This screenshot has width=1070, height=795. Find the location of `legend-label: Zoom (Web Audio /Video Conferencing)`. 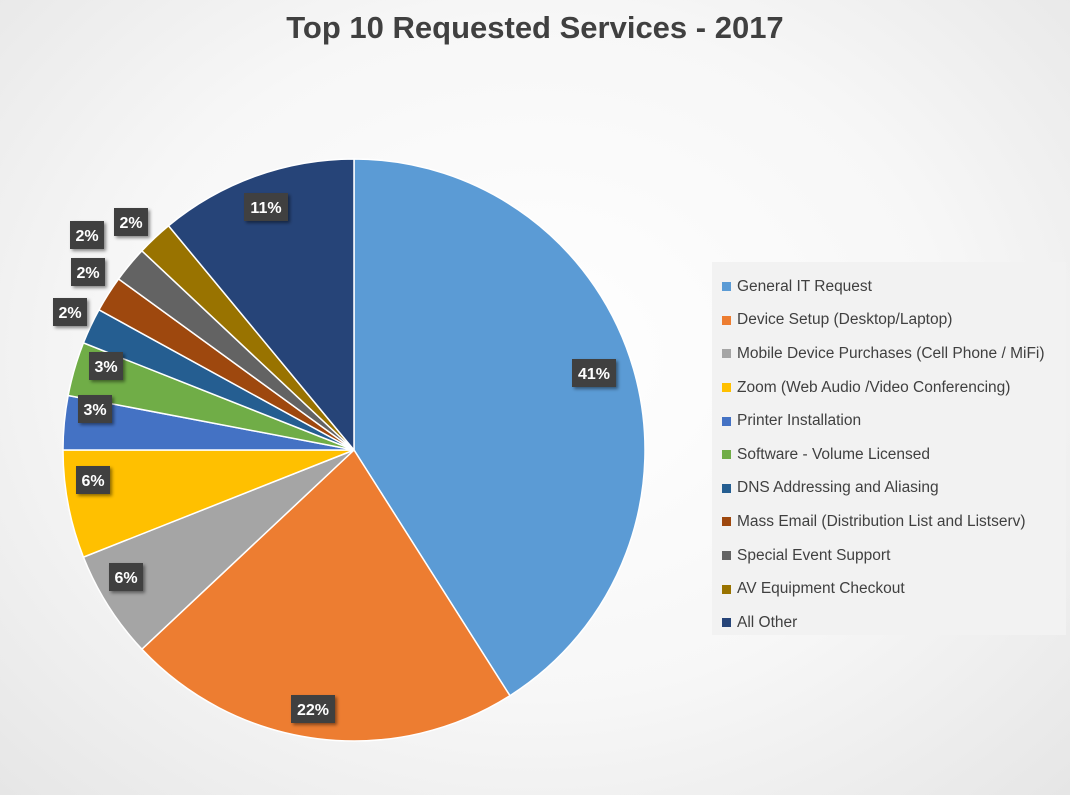

legend-label: Zoom (Web Audio /Video Conferencing) is located at coordinates (874, 387).